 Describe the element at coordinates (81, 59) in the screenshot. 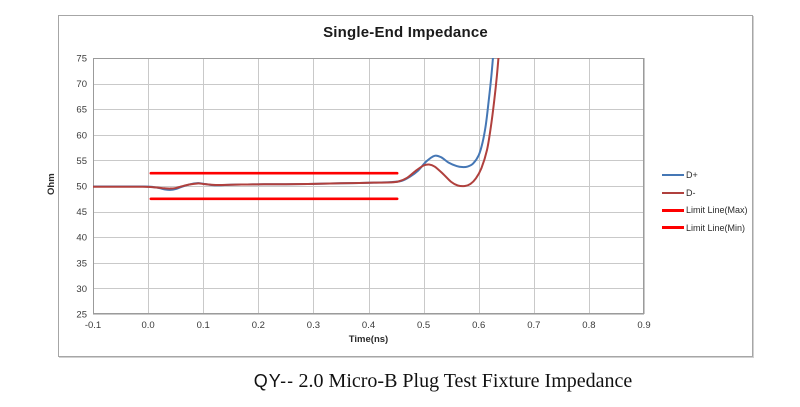

I see `y-tick-label: 75` at that location.